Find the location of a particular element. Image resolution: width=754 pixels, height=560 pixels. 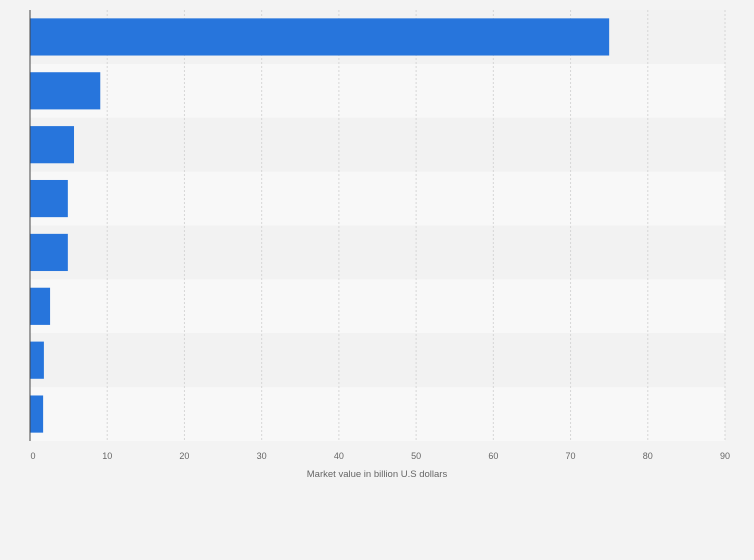

x-tick-label: 40 is located at coordinates (339, 456).